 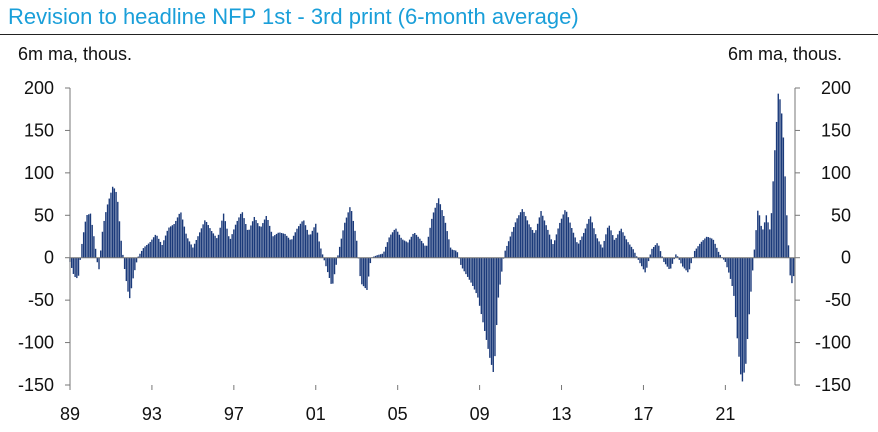 I want to click on x-tick-label: 01, so click(x=316, y=414).